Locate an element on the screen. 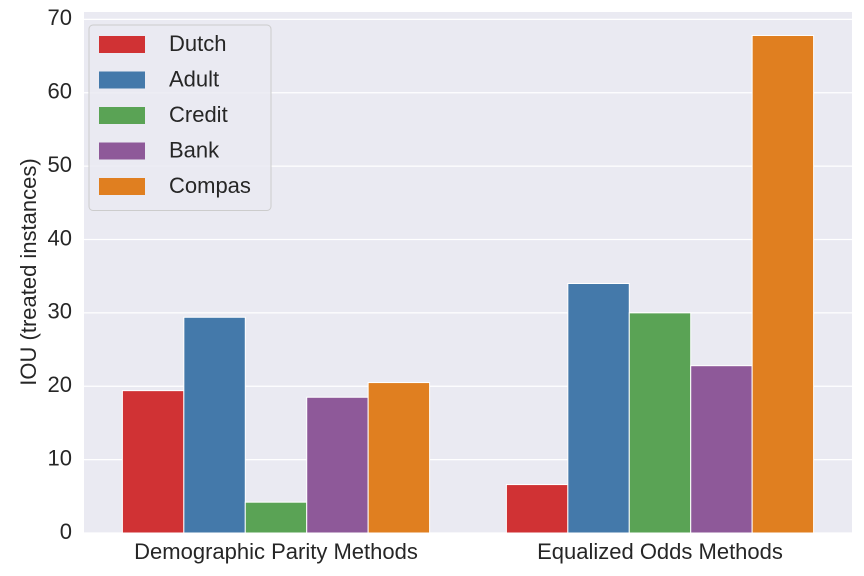 The height and width of the screenshot is (576, 864). x-tick-label: Demographic Parity Methods is located at coordinates (276, 551).